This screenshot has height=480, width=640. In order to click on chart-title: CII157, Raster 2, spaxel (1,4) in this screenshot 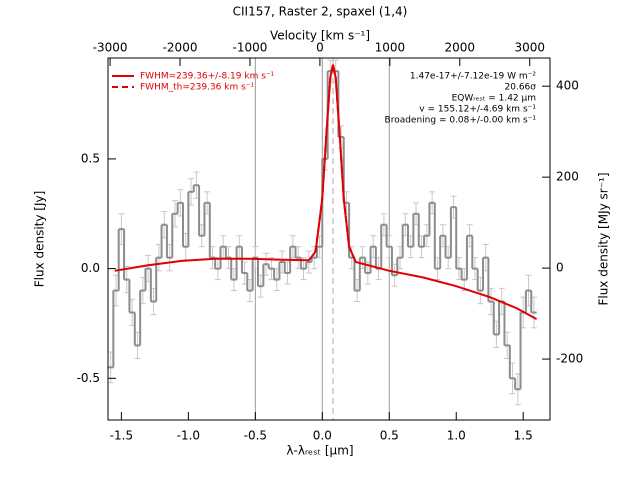, I will do `click(320, 12)`.